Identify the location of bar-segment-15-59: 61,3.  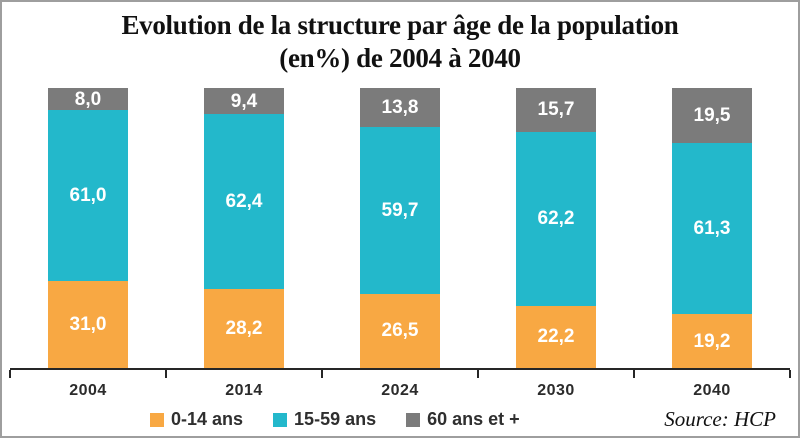
(712, 228).